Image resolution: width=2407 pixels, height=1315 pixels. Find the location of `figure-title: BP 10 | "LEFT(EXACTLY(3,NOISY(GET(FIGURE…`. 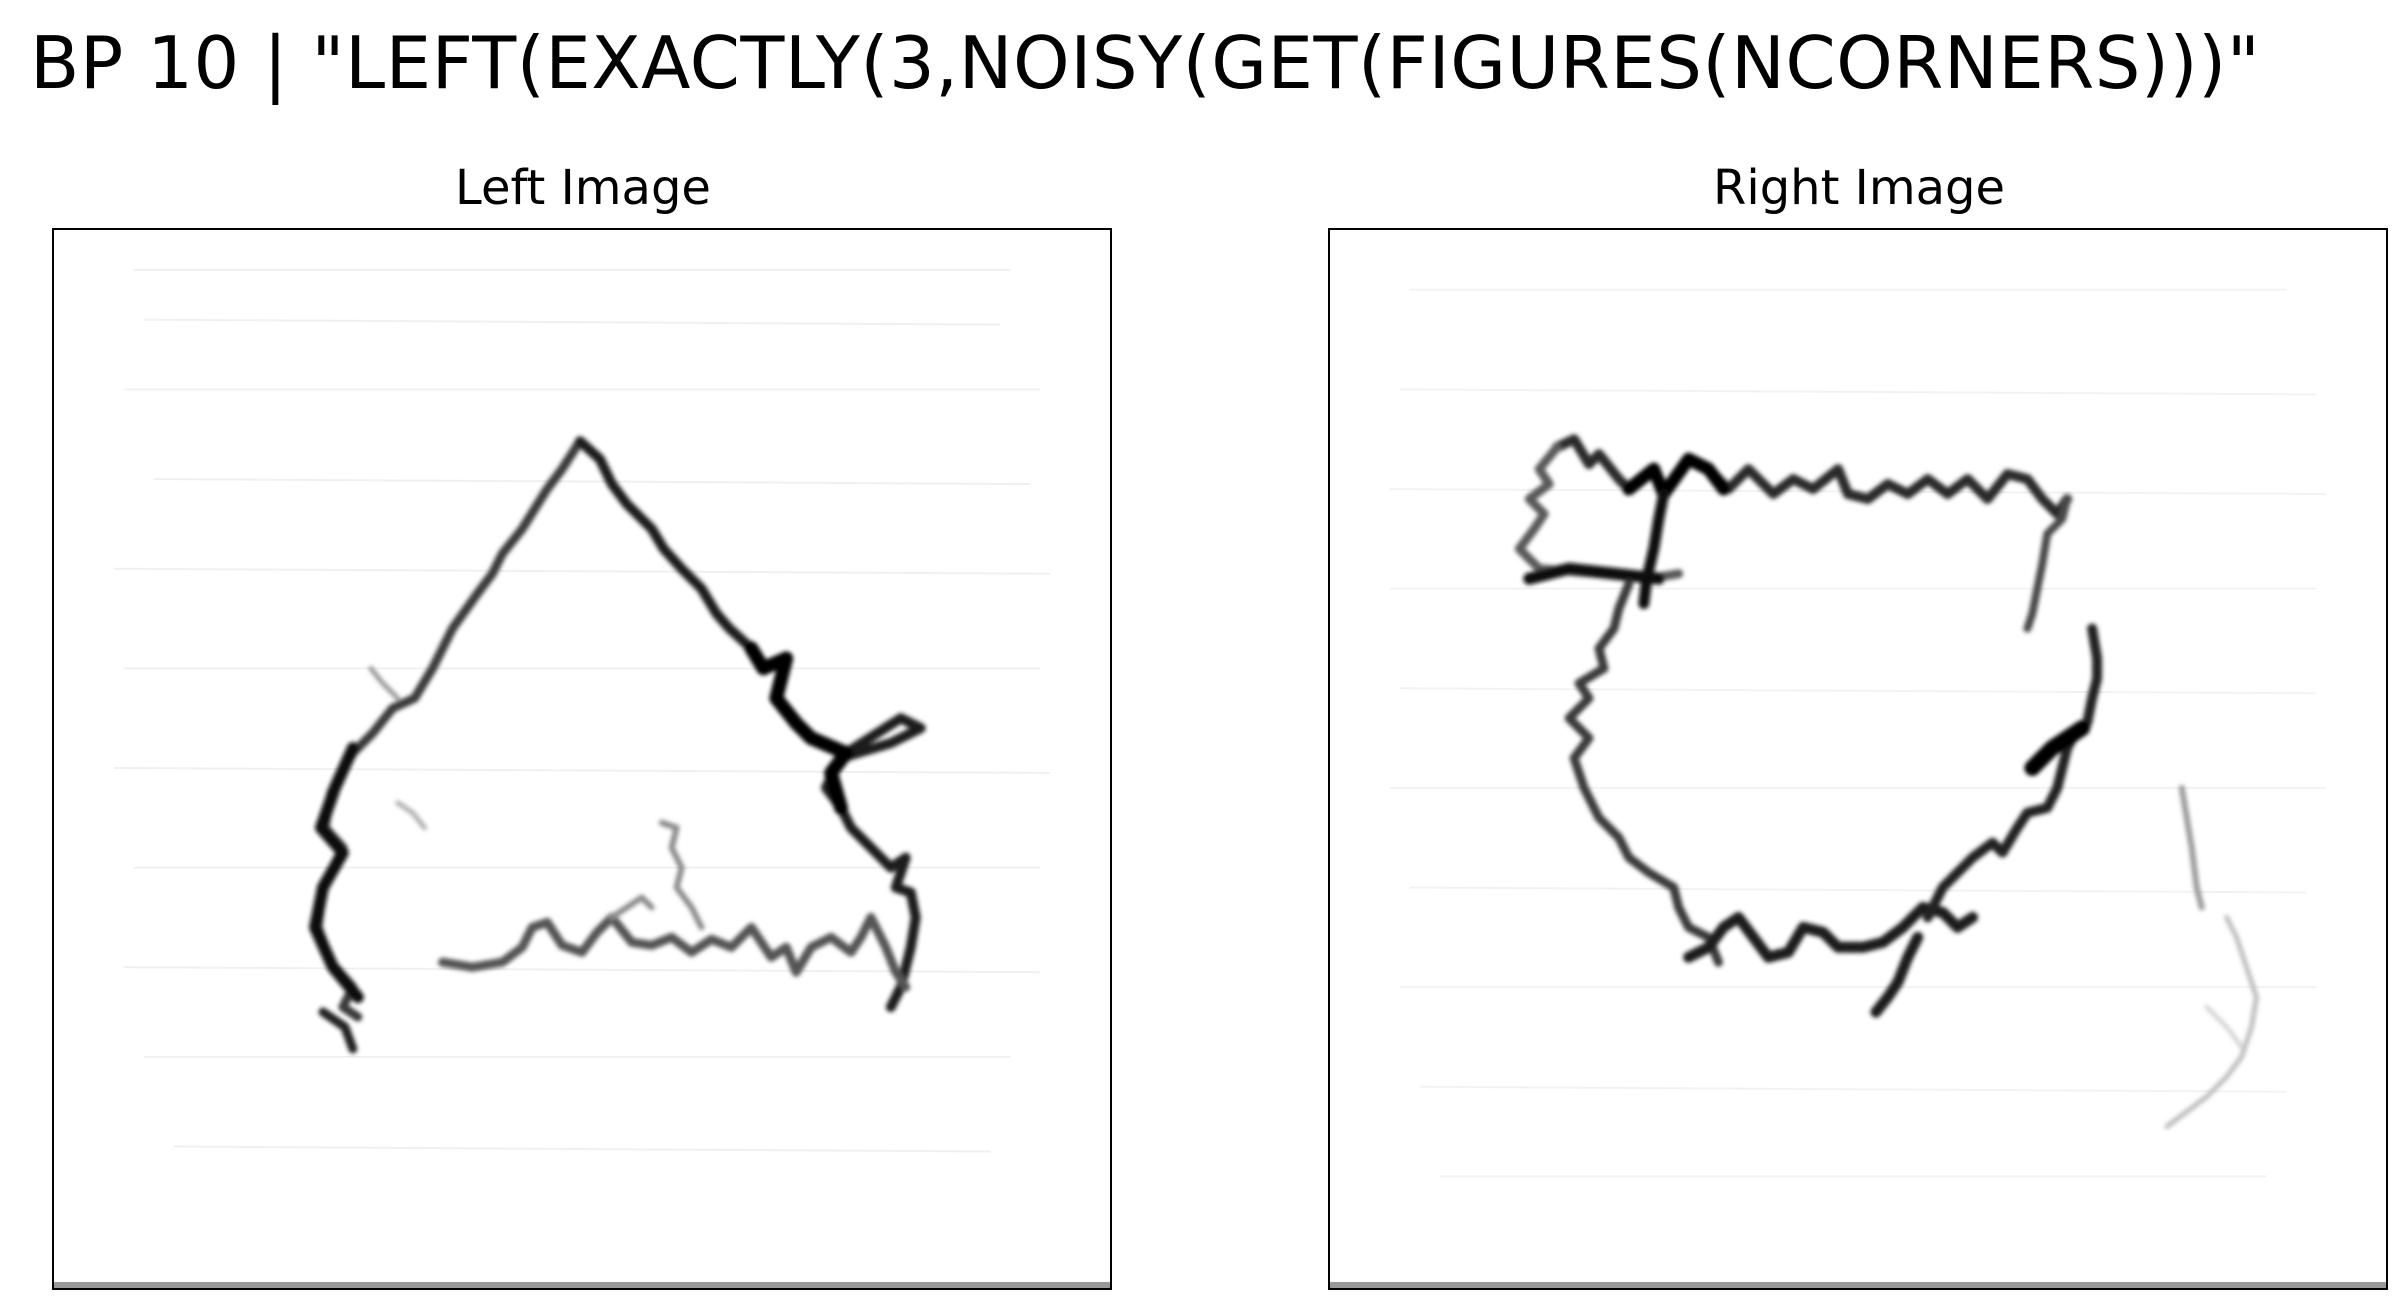

figure-title: BP 10 | "LEFT(EXACTLY(3,NOISY(GET(FIGURE… is located at coordinates (1145, 63).